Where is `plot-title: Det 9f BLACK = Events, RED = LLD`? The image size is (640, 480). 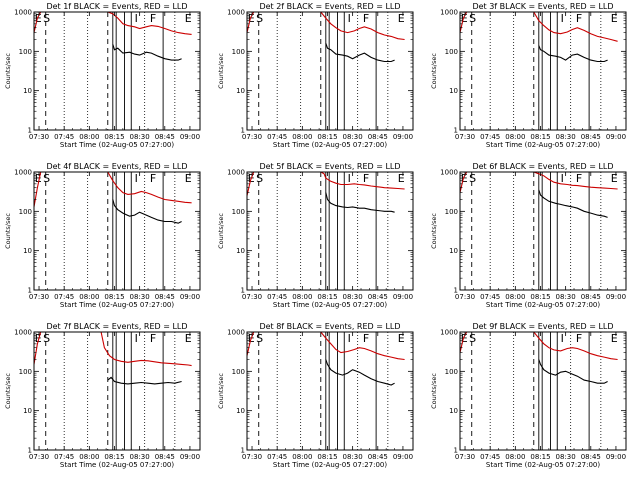 plot-title: Det 9f BLACK = Events, RED = LLD is located at coordinates (542, 326).